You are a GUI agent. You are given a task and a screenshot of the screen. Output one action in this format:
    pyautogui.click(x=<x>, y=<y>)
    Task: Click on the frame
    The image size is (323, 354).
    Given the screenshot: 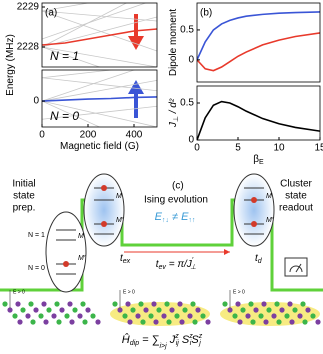 What is the action you would take?
    pyautogui.click(x=99, y=98)
    